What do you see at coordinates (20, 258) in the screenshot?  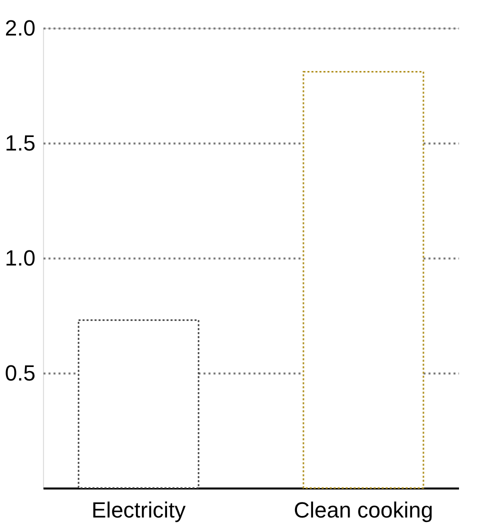 I see `y-tick-label: 1.0` at bounding box center [20, 258].